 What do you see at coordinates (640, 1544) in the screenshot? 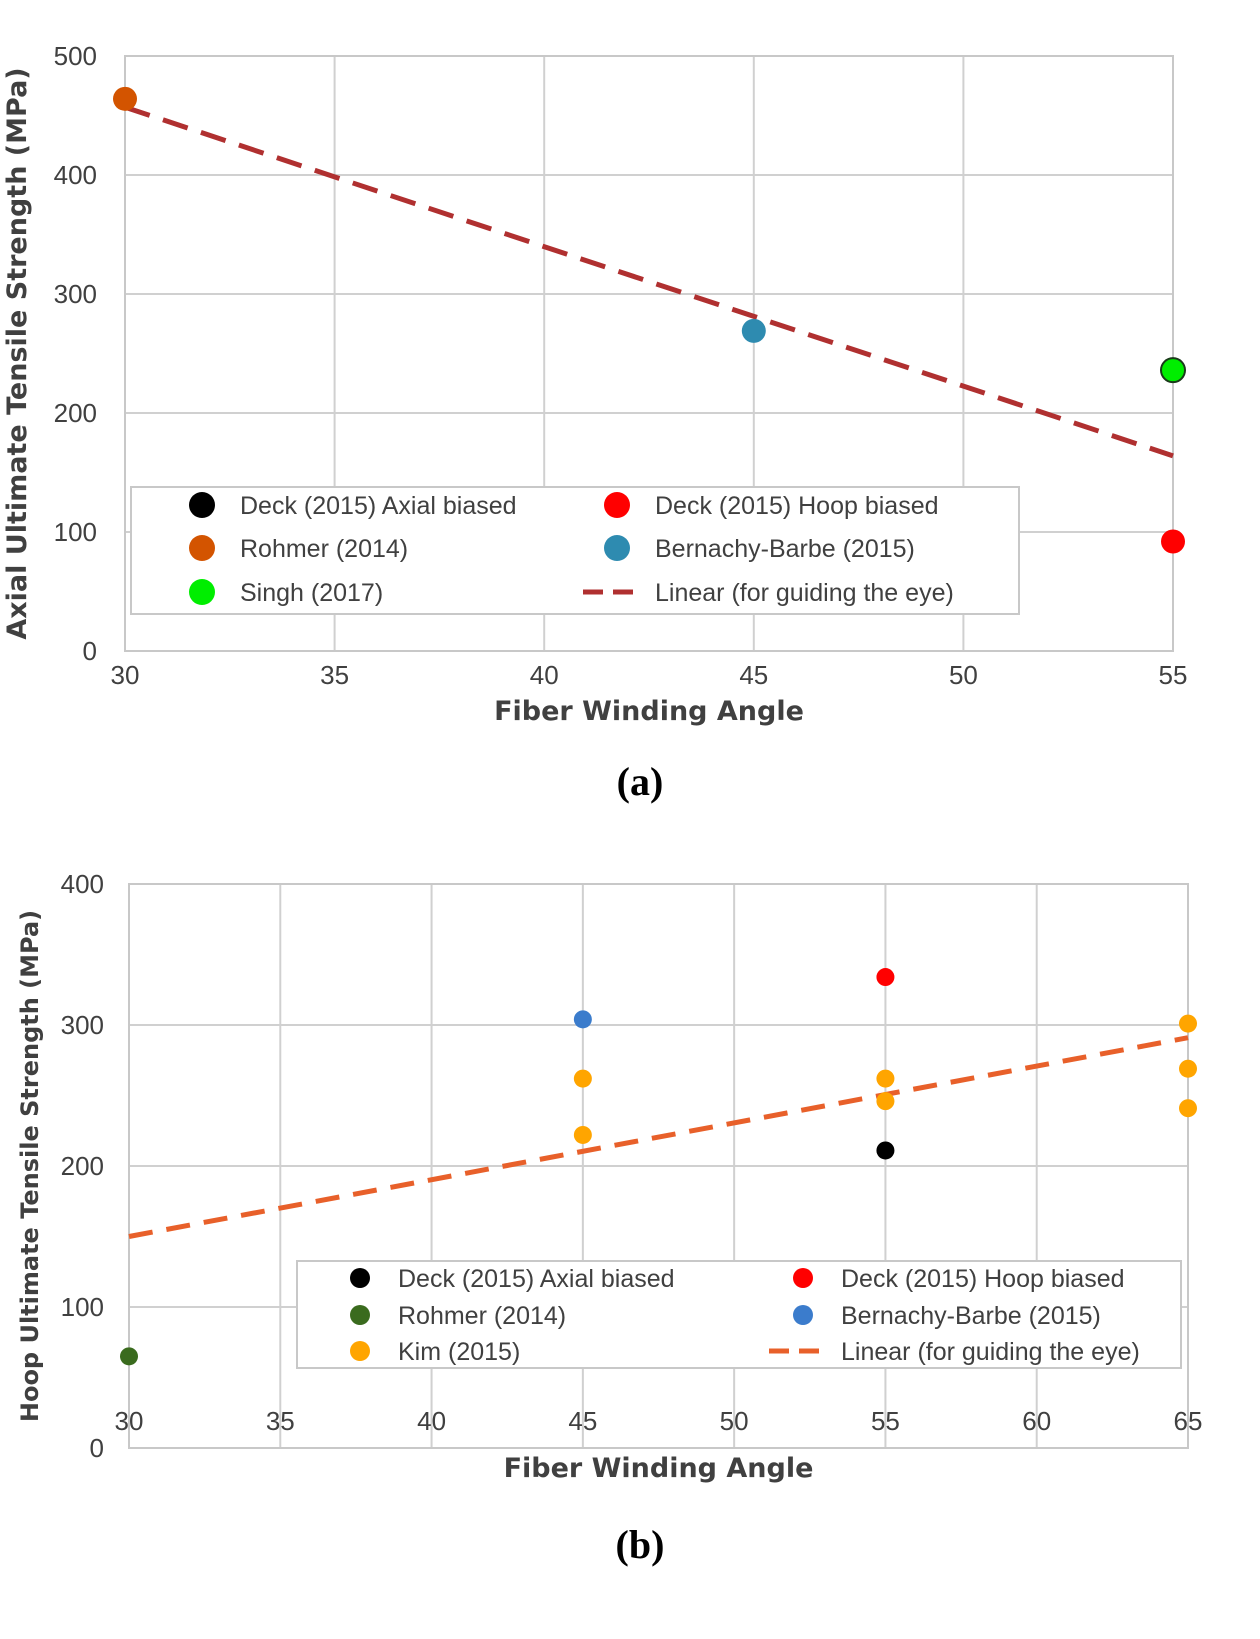
I see `figure-caption: (b)` at bounding box center [640, 1544].